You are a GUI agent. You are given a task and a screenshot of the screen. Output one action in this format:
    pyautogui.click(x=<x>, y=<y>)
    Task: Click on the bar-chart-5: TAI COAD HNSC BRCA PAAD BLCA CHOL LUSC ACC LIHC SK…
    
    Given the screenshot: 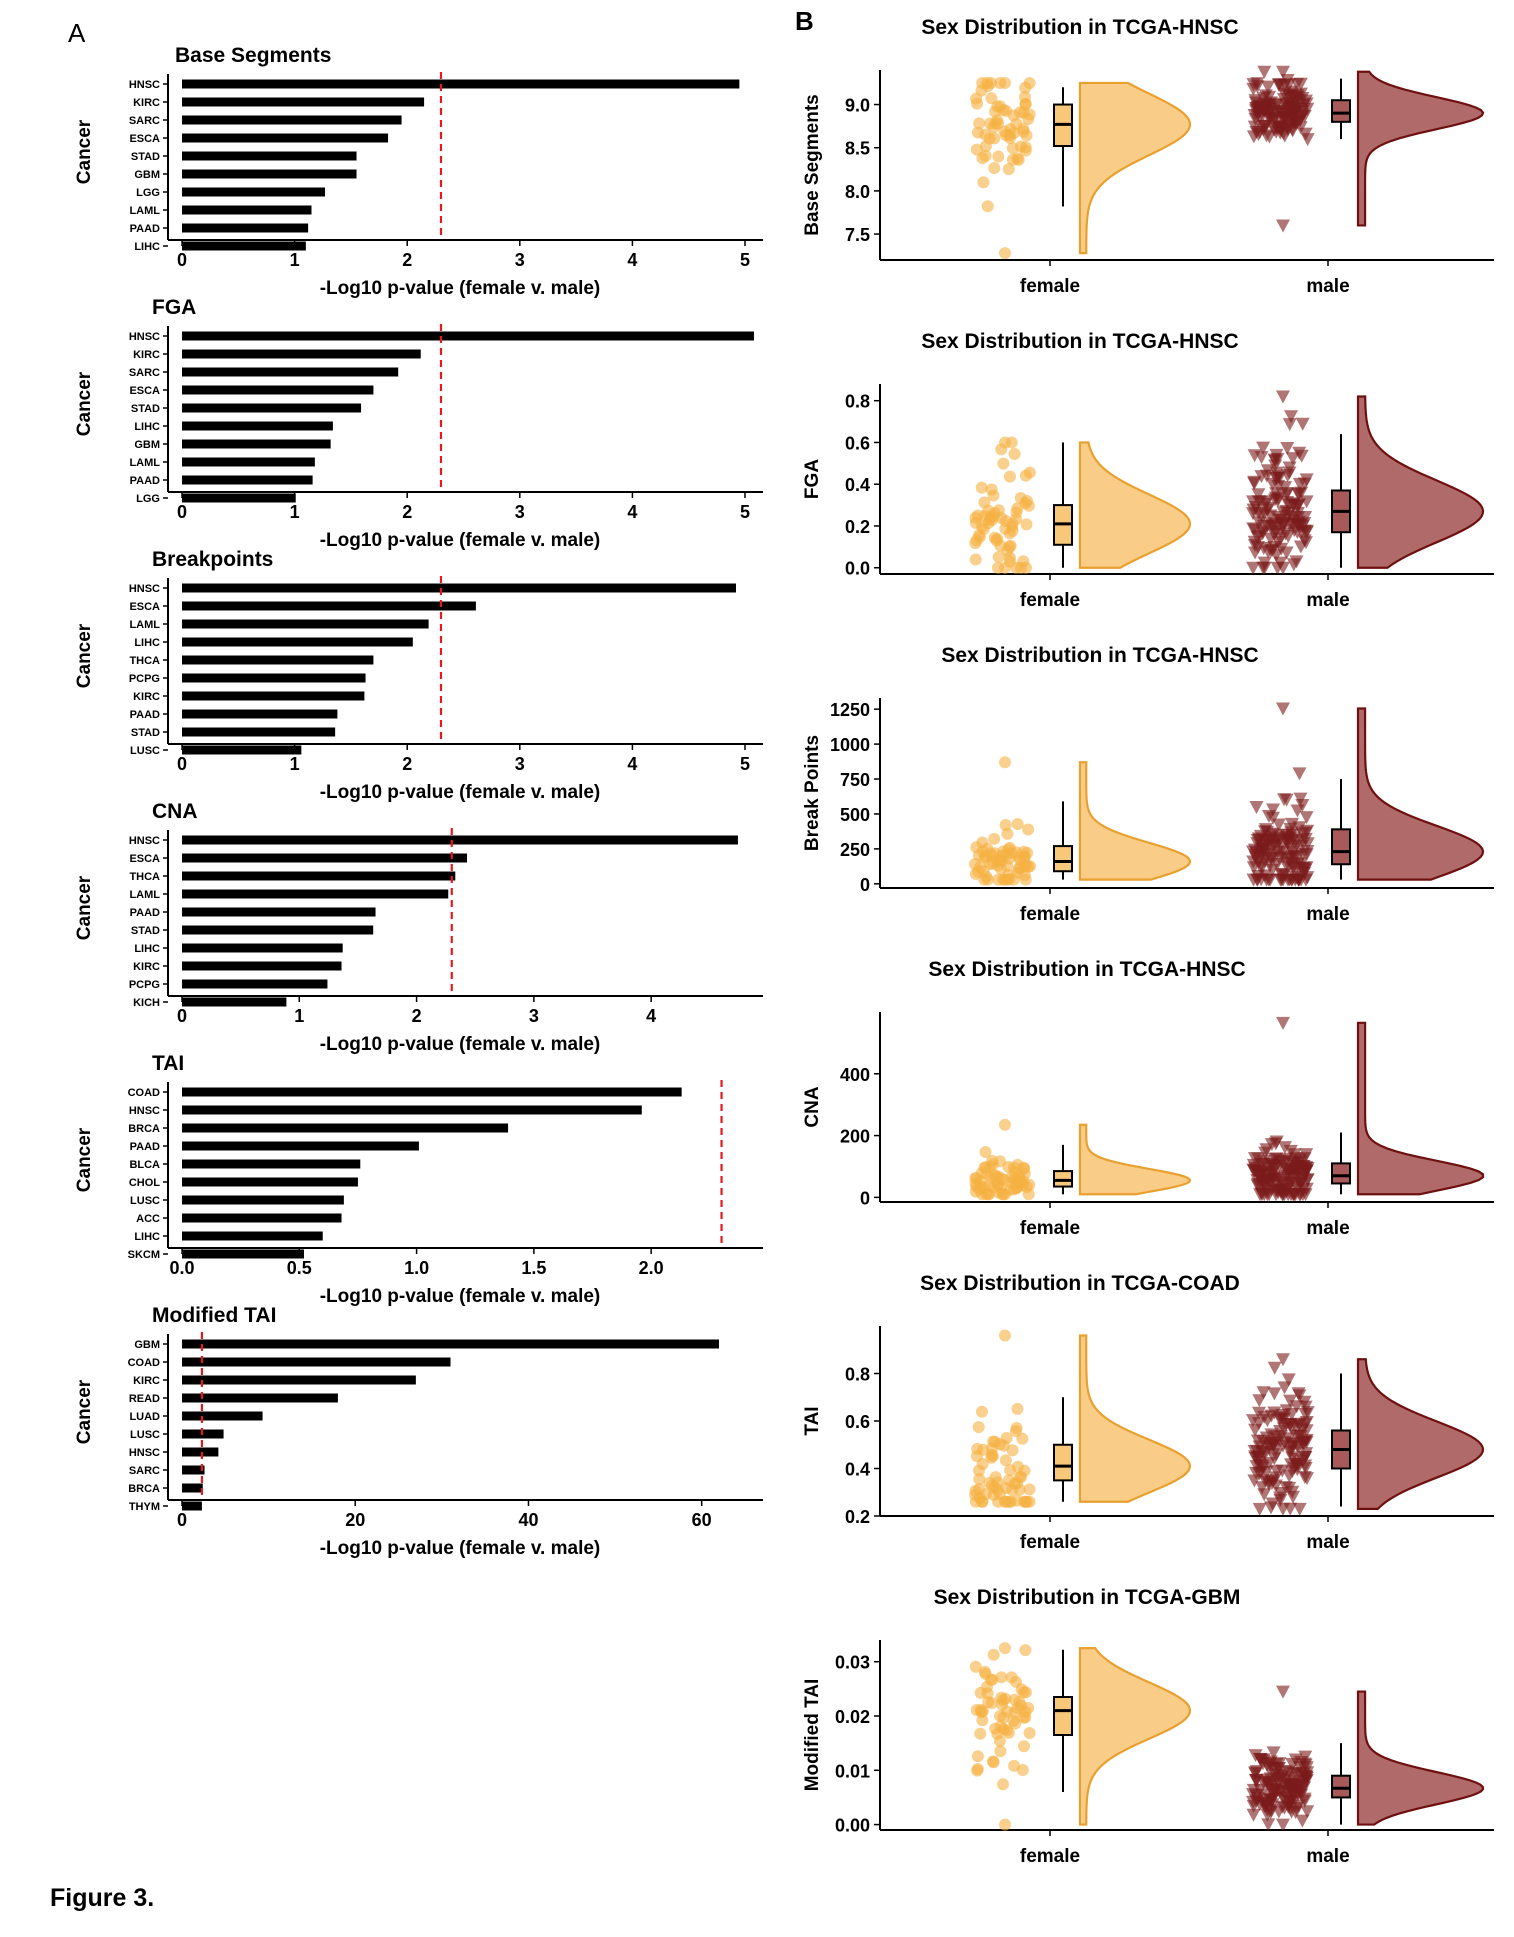 What is the action you would take?
    pyautogui.click(x=418, y=1179)
    